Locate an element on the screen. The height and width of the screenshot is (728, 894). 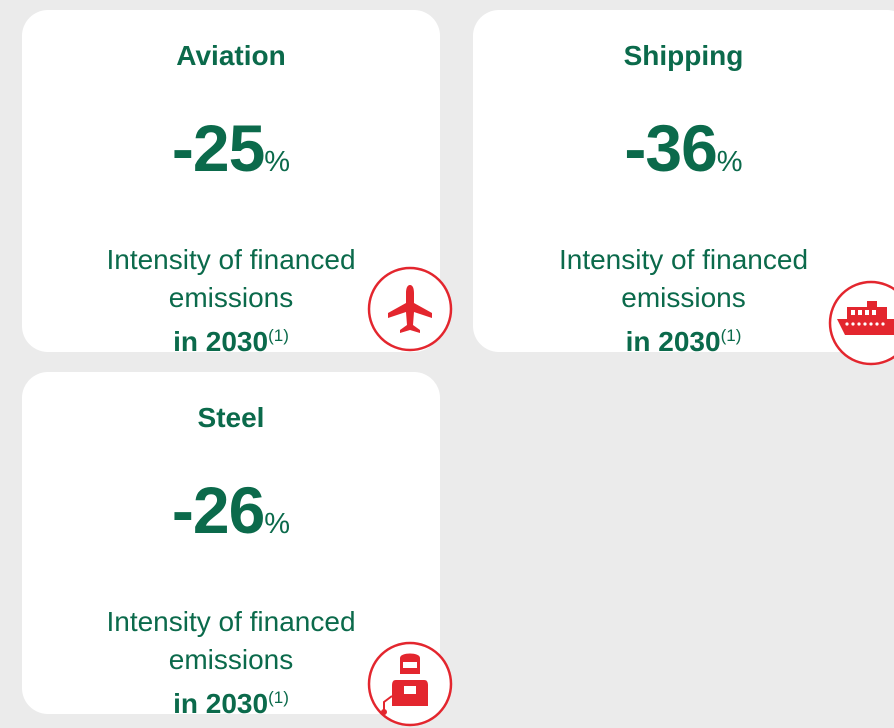
figure: -36% is located at coordinates (683, 148).